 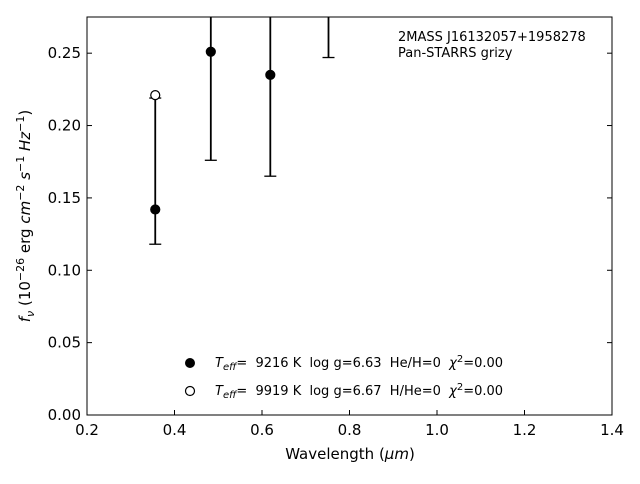 What do you see at coordinates (455, 53) in the screenshot?
I see `survey-name: Pan-STARRS grizy` at bounding box center [455, 53].